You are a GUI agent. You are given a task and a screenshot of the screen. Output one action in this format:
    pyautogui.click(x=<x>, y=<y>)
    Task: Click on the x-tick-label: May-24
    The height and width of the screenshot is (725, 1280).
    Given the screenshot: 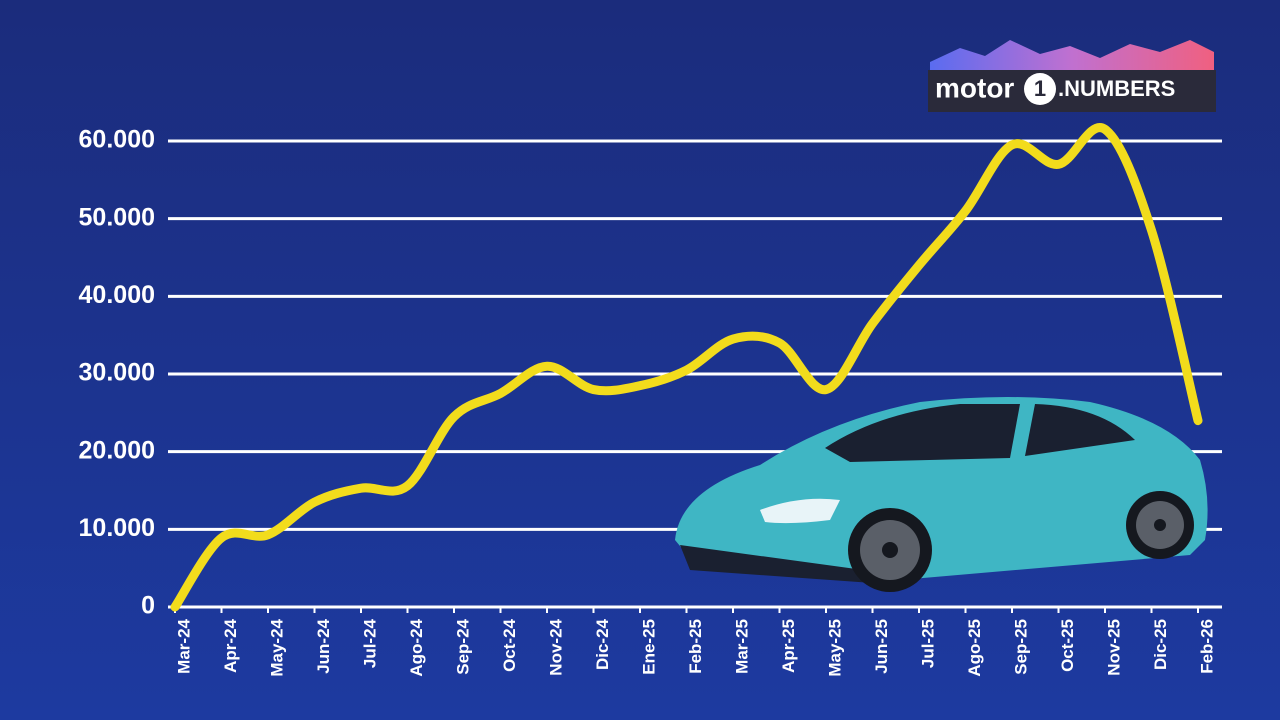 What is the action you would take?
    pyautogui.click(x=276, y=647)
    